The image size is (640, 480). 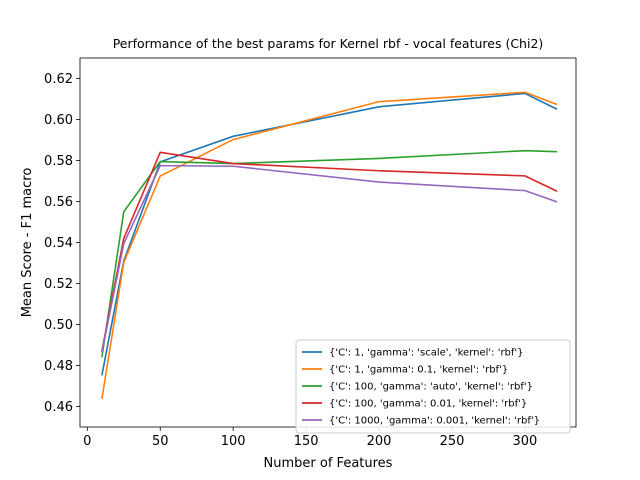 I want to click on y-tick-label: 0.56, so click(x=58, y=202).